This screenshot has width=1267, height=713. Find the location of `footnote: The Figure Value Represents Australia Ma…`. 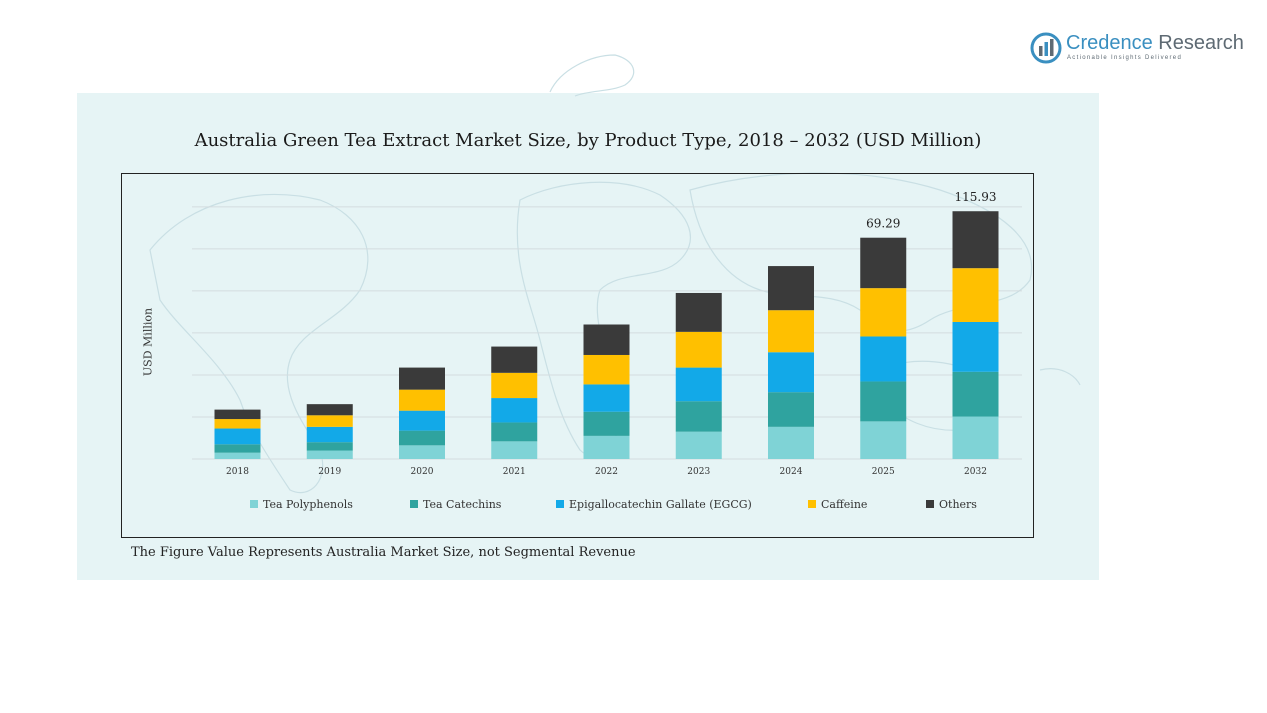

footnote: The Figure Value Represents Australia Ma… is located at coordinates (383, 552).